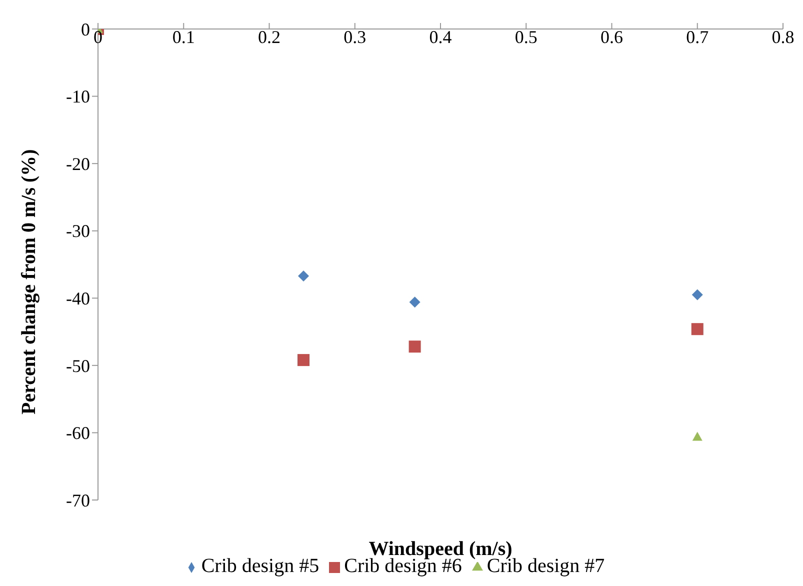 The width and height of the screenshot is (803, 586). I want to click on y-tick-label: -50, so click(78, 366).